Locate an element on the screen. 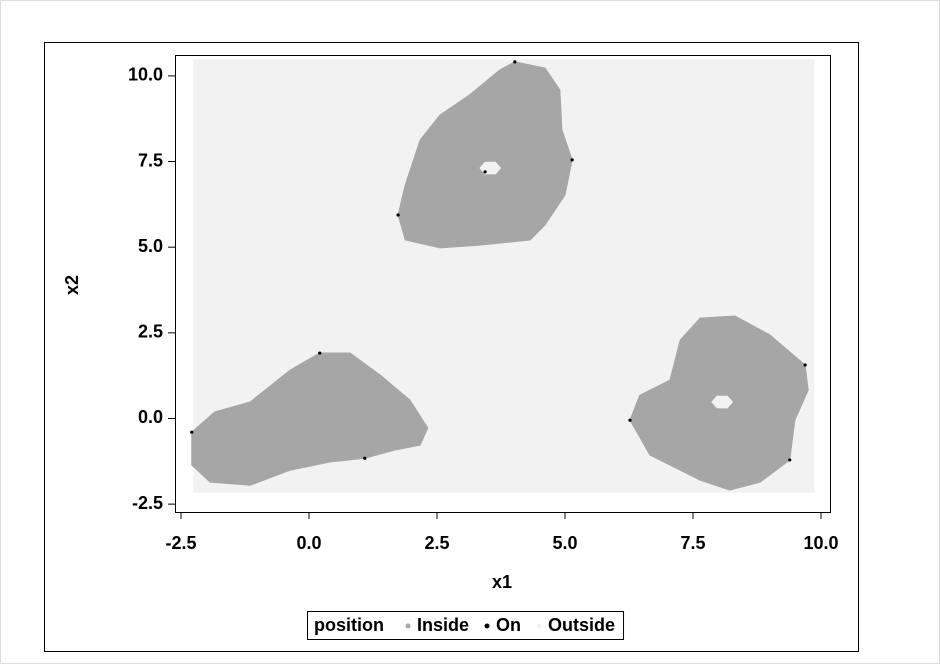 This screenshot has width=940, height=664. x-tick-label: -2.5 is located at coordinates (180, 543).